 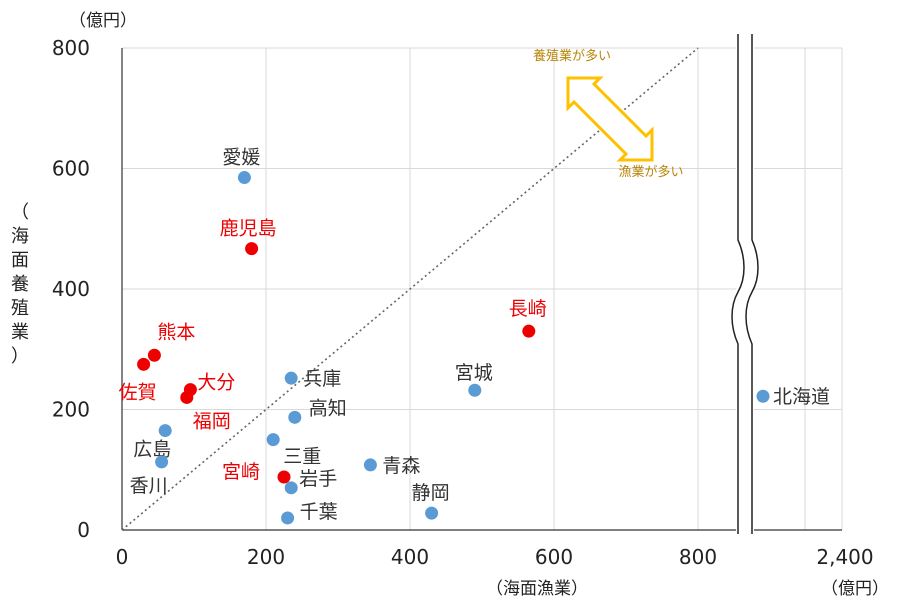 What do you see at coordinates (20, 212) in the screenshot?
I see `y-axis-title-char: （` at bounding box center [20, 212].